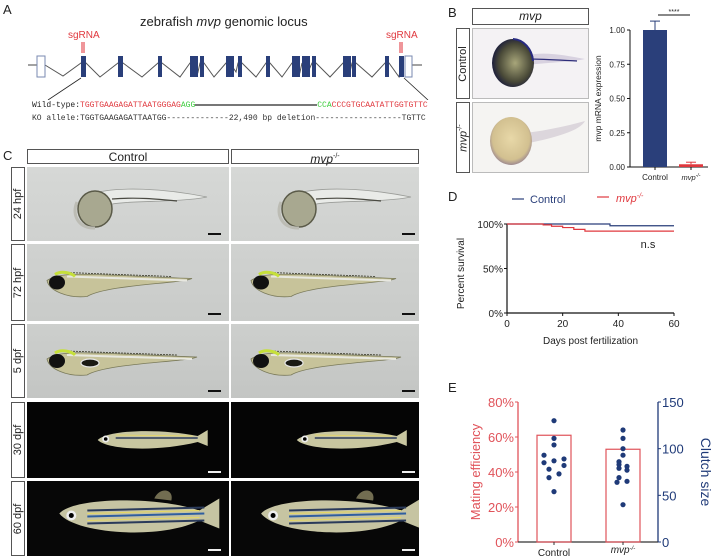 This screenshot has height=559, width=713. What do you see at coordinates (56, 118) in the screenshot?
I see `ko-label: KO allele:` at bounding box center [56, 118].